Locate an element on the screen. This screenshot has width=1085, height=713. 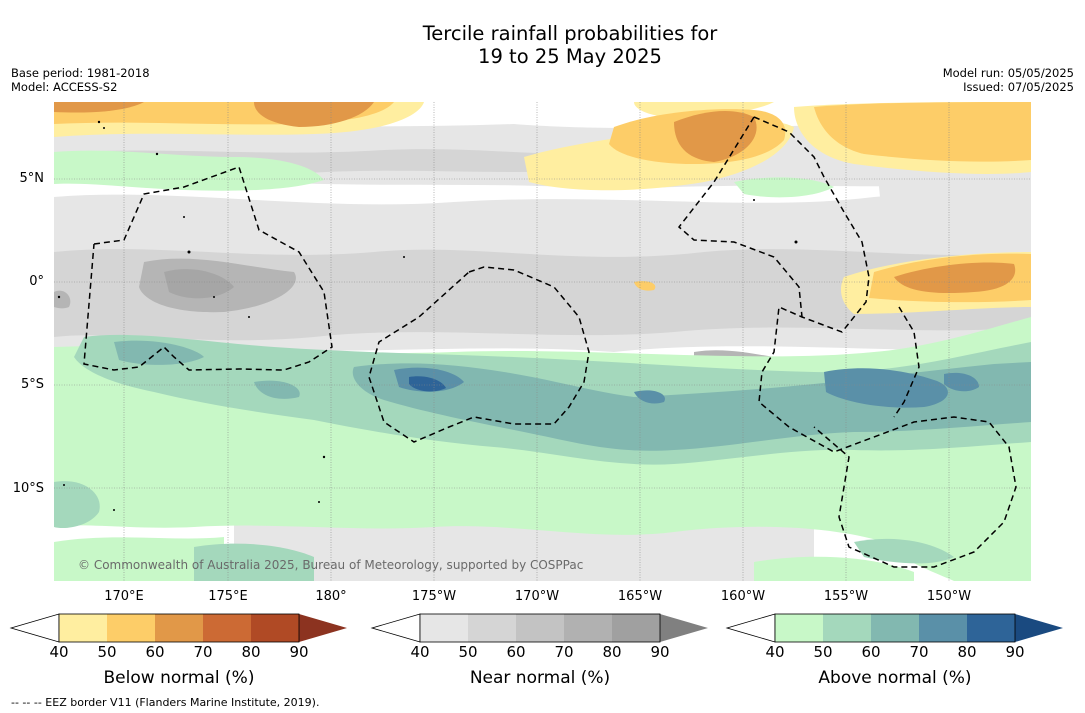
near-tick-90: 90 is located at coordinates (660, 652).